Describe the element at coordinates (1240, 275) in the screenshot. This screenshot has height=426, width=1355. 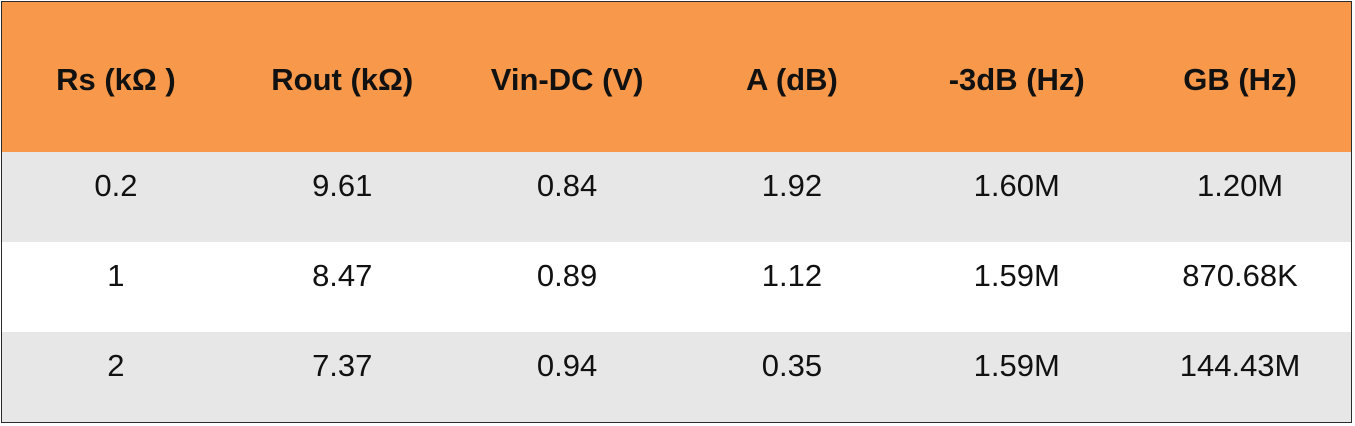
I see `cell-gb: 870.68K` at that location.